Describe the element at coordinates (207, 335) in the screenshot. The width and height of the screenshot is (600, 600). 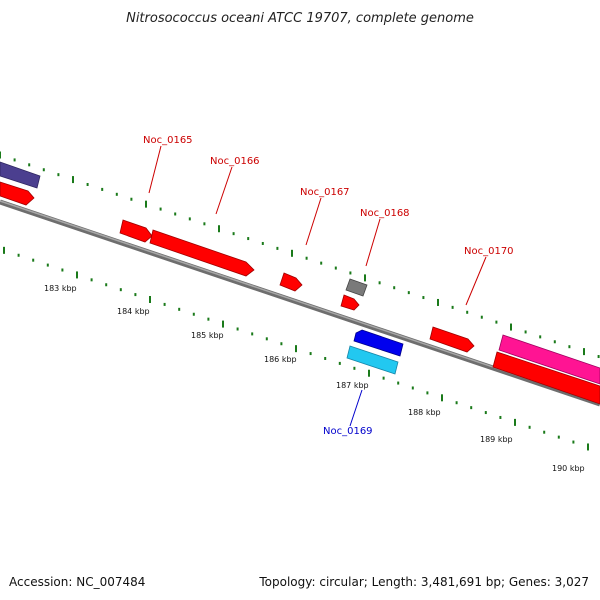
I see `scale-label-185: 185 kbp` at that location.